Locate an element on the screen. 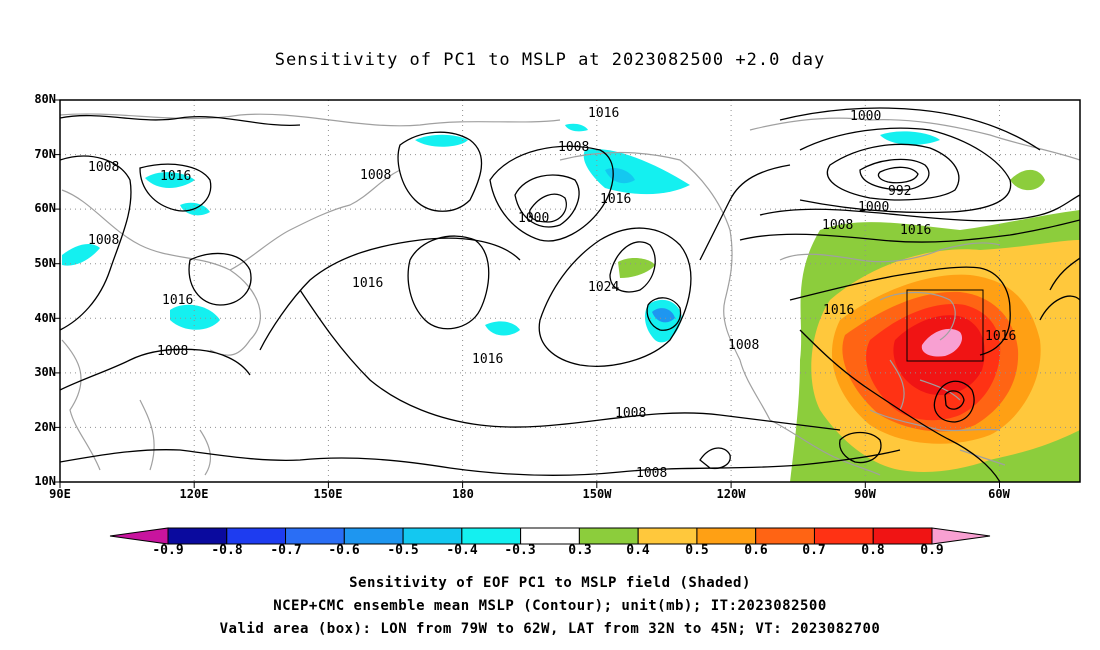 The image size is (1100, 650). lon-label: 120E is located at coordinates (194, 494).